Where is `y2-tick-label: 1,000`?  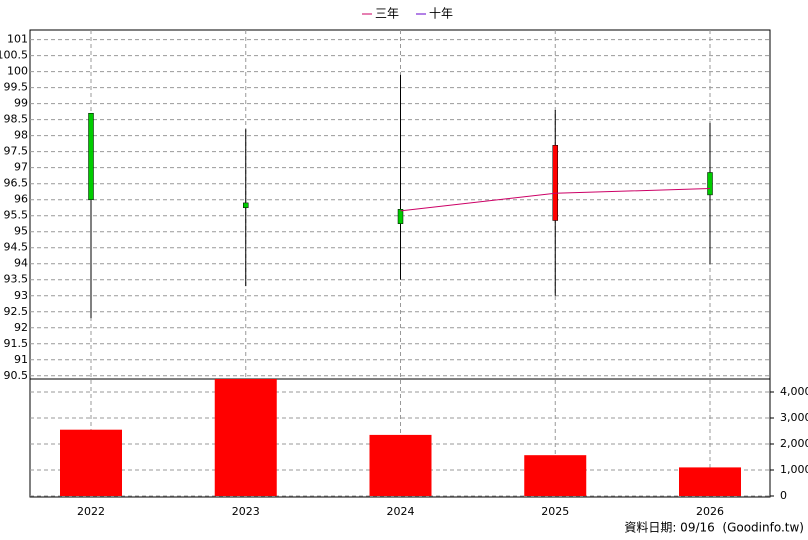 y2-tick-label: 1,000 is located at coordinates (794, 469).